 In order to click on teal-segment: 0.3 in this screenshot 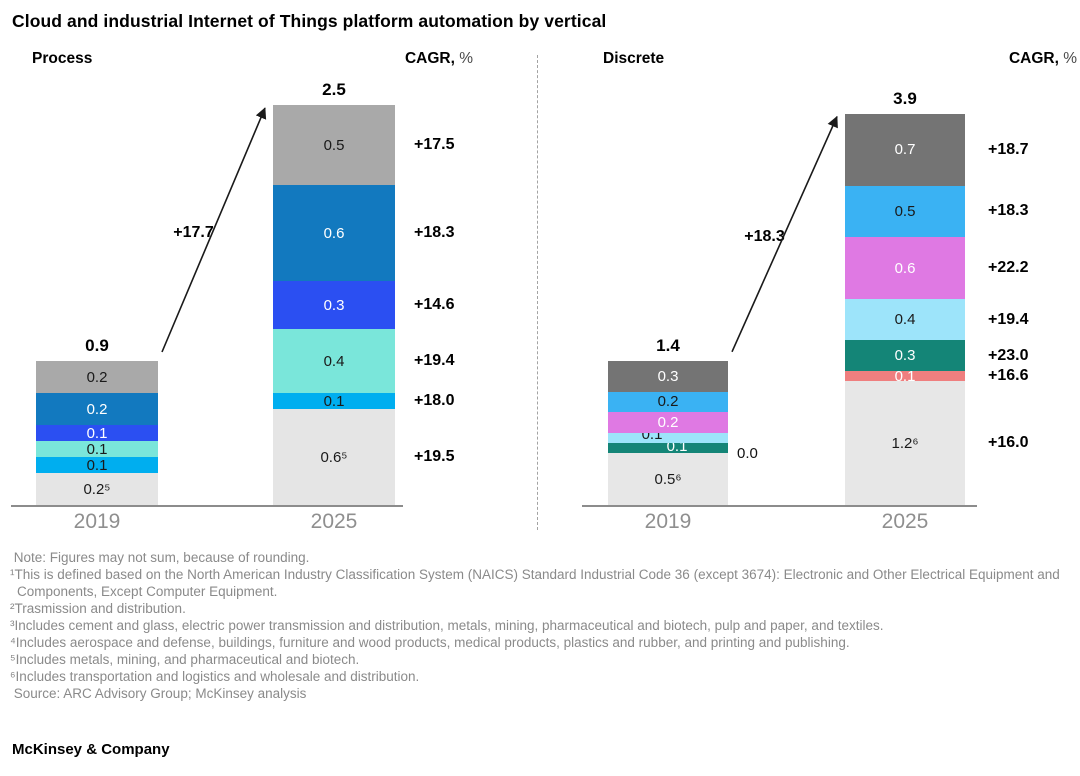, I will do `click(905, 356)`.